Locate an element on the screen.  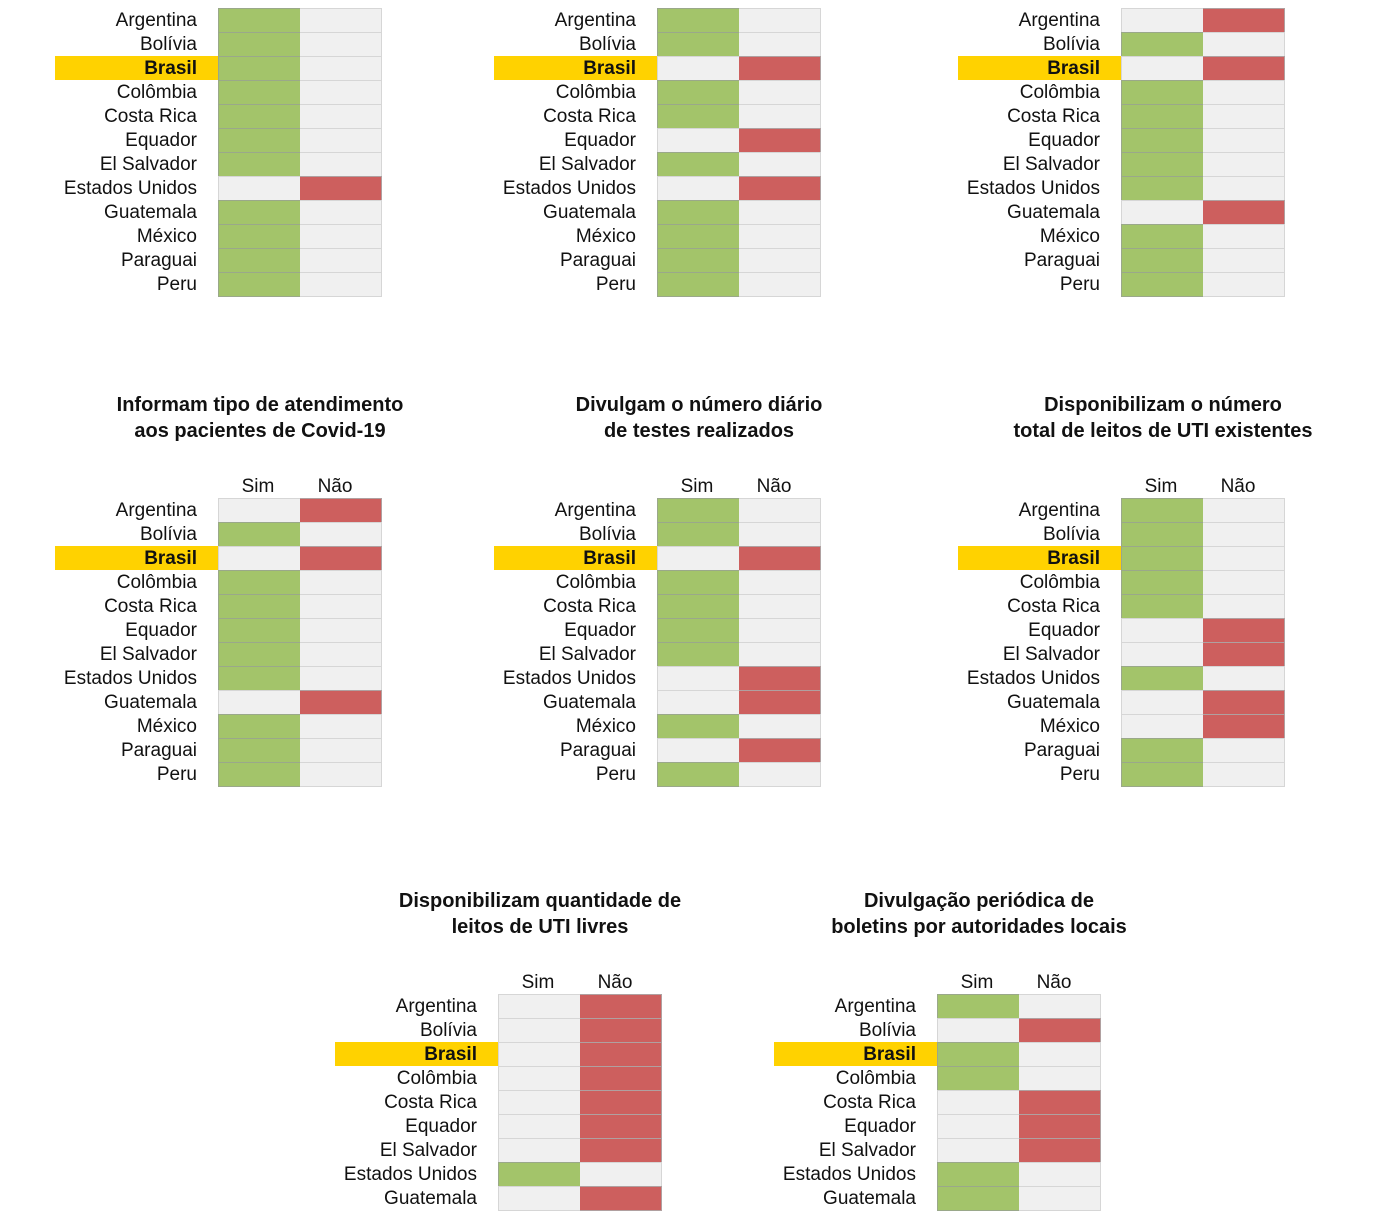
country-row: México is located at coordinates (250, 726).